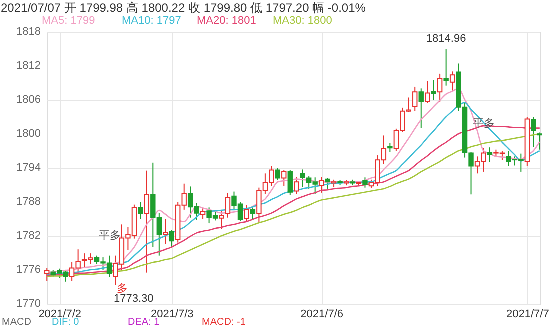 Image resolution: width=554 pixels, height=327 pixels. What do you see at coordinates (528, 314) in the screenshot?
I see `x-tick-label: 2021/7/7` at bounding box center [528, 314].